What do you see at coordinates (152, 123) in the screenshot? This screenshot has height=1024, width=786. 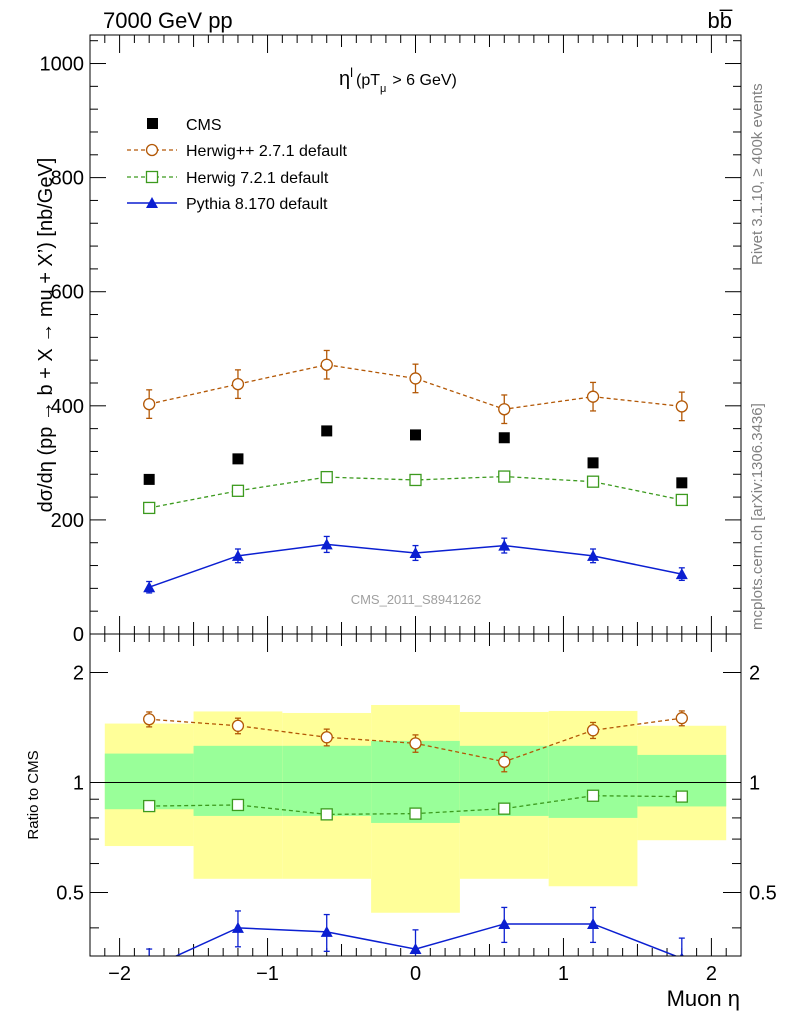 I see `legend-marker-cms` at bounding box center [152, 123].